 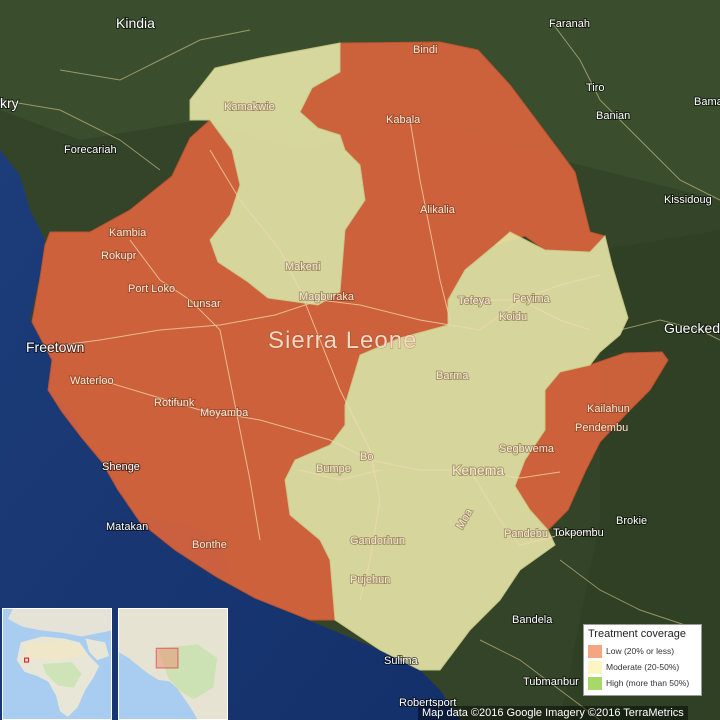 What do you see at coordinates (366, 457) in the screenshot?
I see `place-bo: Bo` at bounding box center [366, 457].